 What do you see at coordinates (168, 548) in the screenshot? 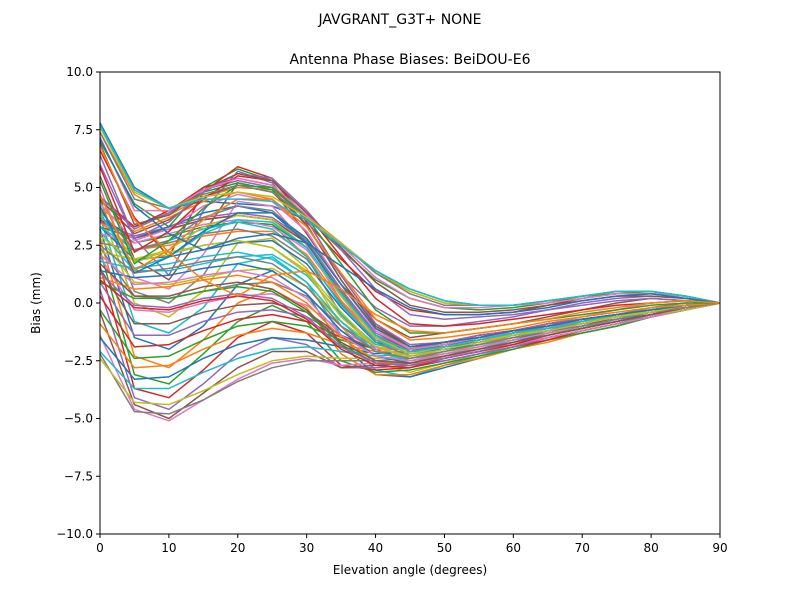
I see `x-tick-label: 10` at bounding box center [168, 548].